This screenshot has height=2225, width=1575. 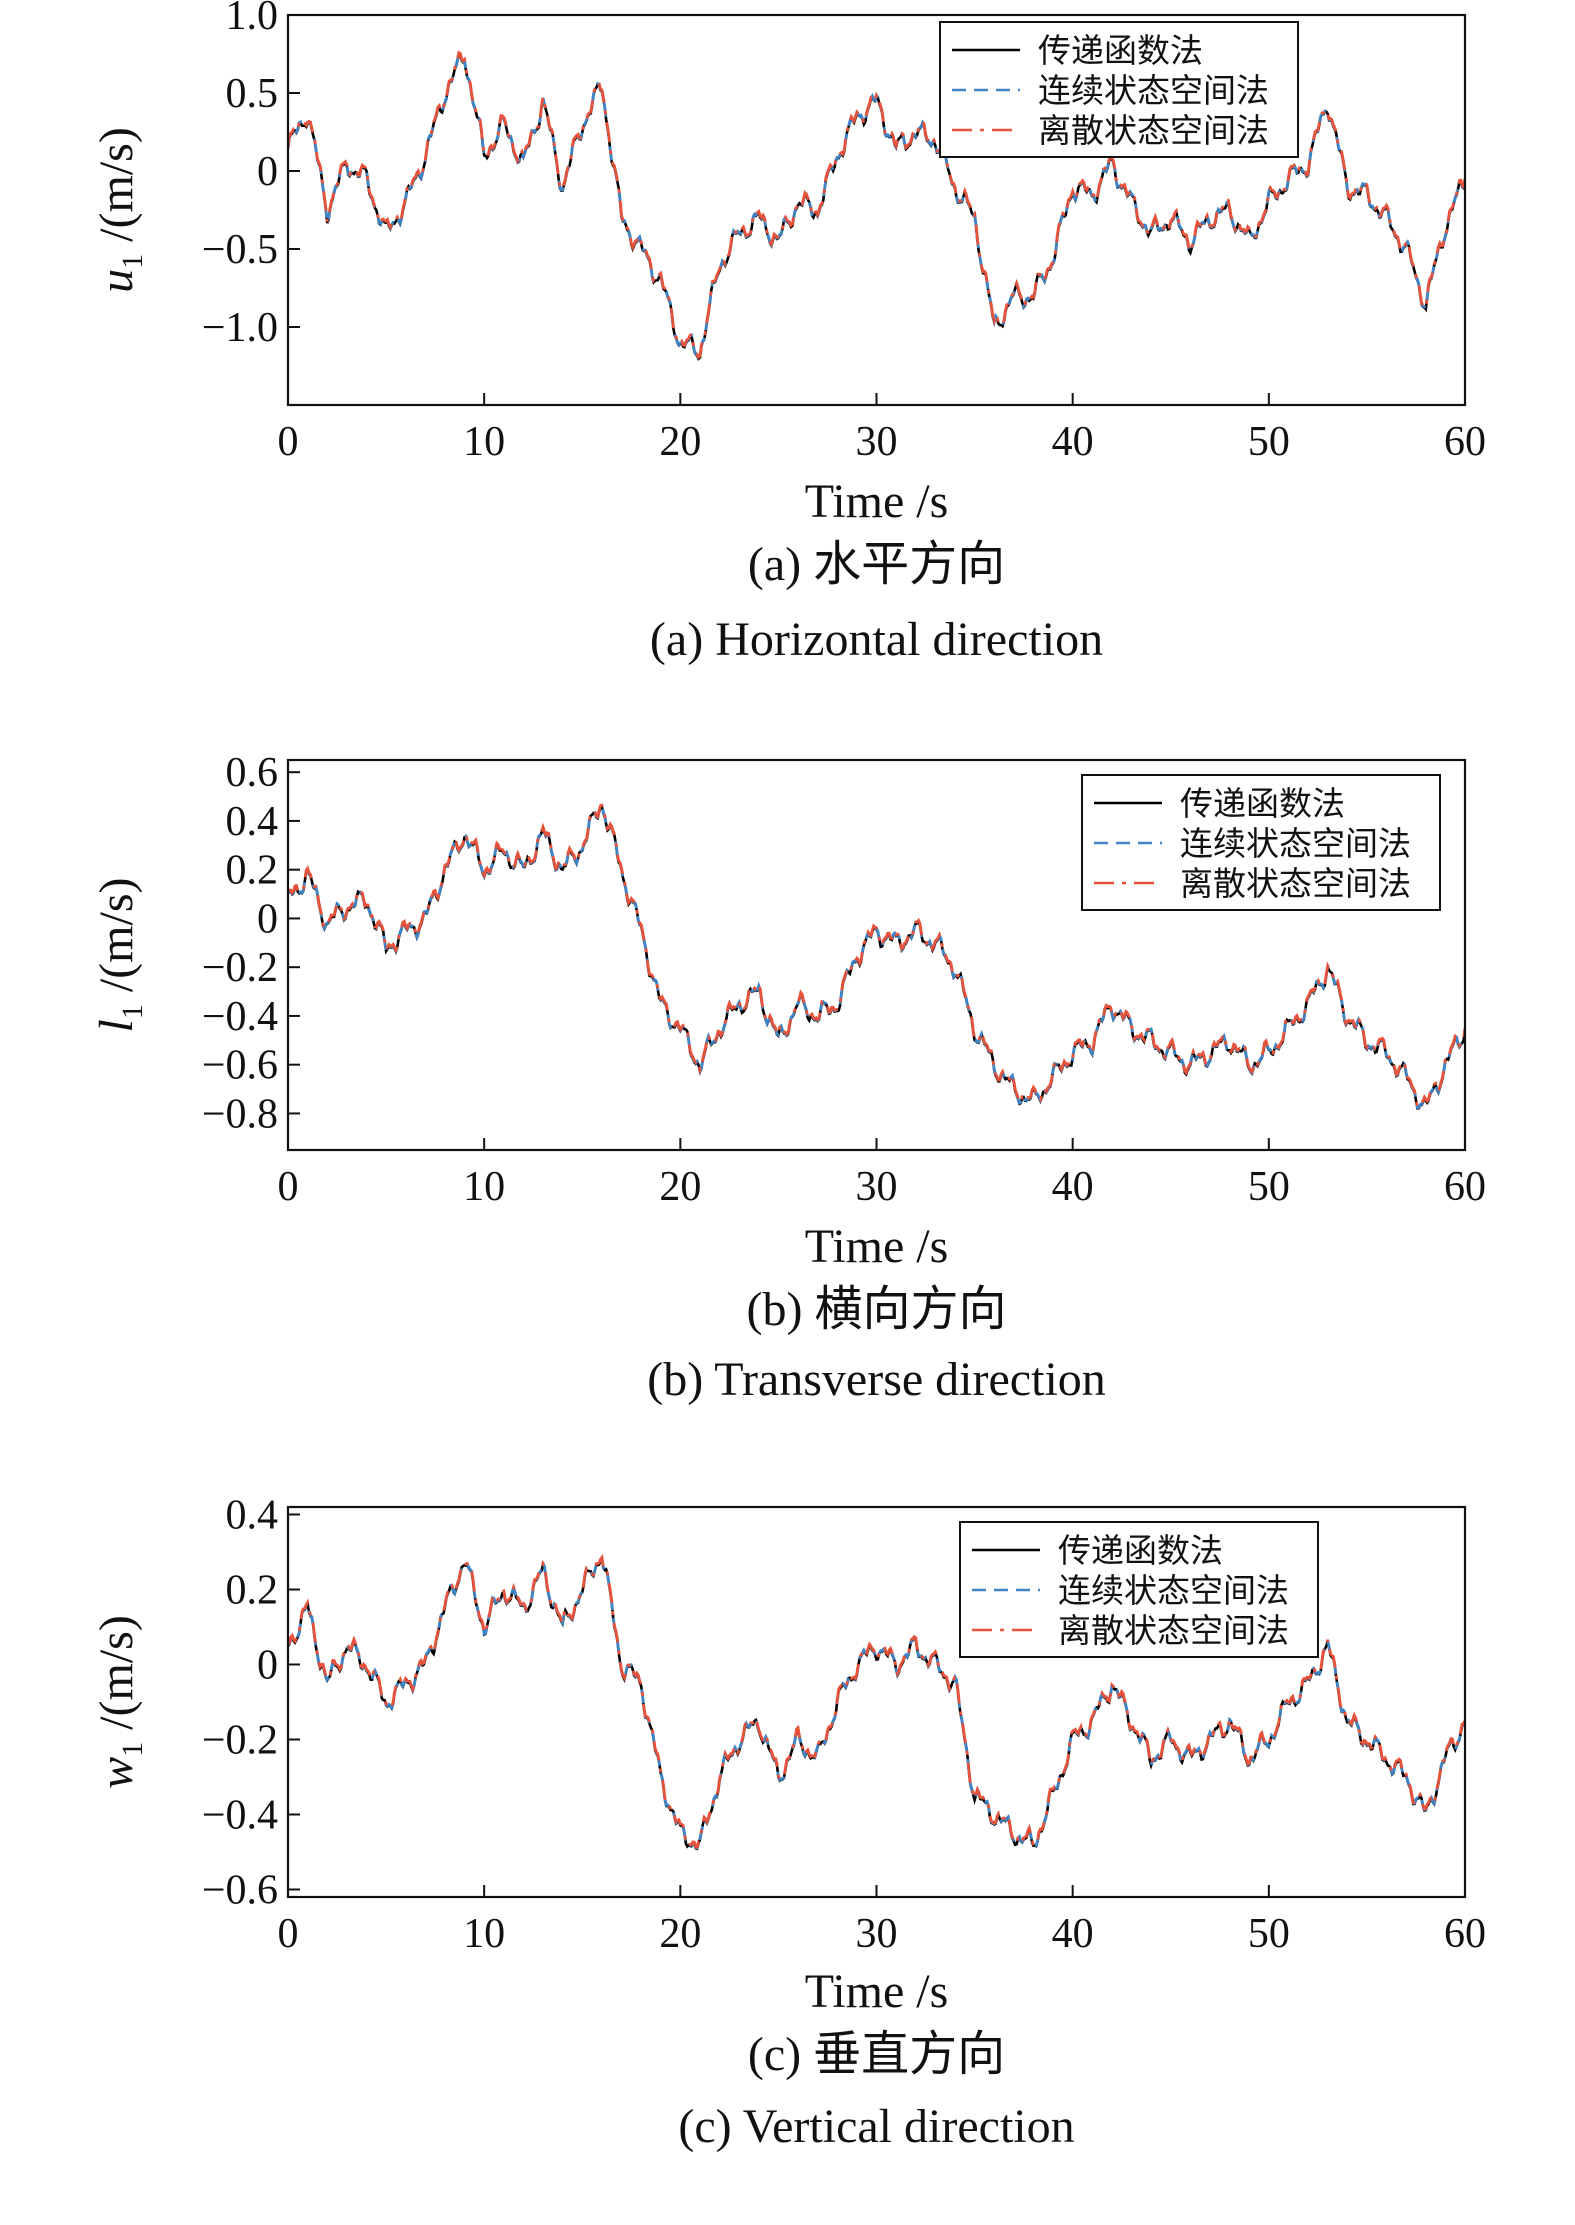 I want to click on y-tick-label: −1.0, so click(x=240, y=328).